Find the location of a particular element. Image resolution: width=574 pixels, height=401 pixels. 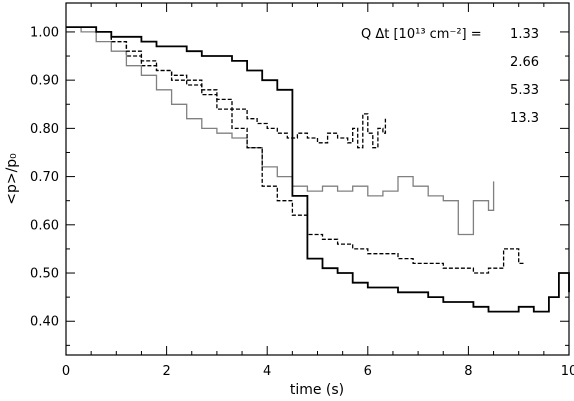

x-tick-label: 2 is located at coordinates (166, 371).